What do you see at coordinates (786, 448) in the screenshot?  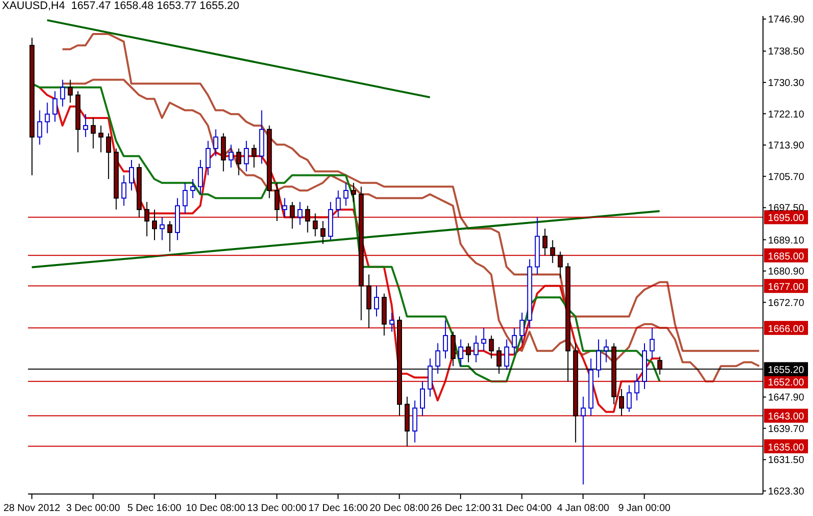 I see `ref-line-label: 1635.00` at bounding box center [786, 448].